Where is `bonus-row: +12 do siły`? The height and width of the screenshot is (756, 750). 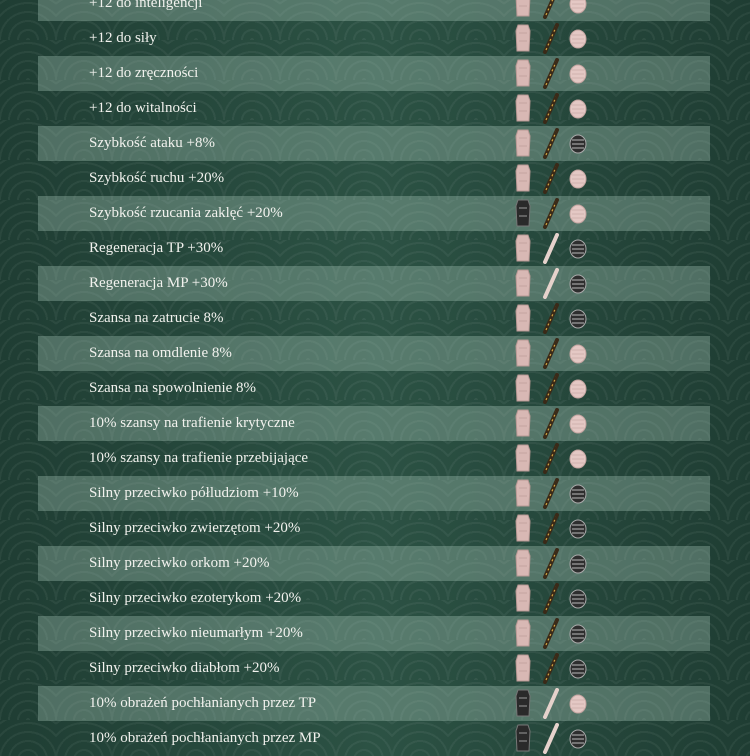 bonus-row: +12 do siły is located at coordinates (374, 38).